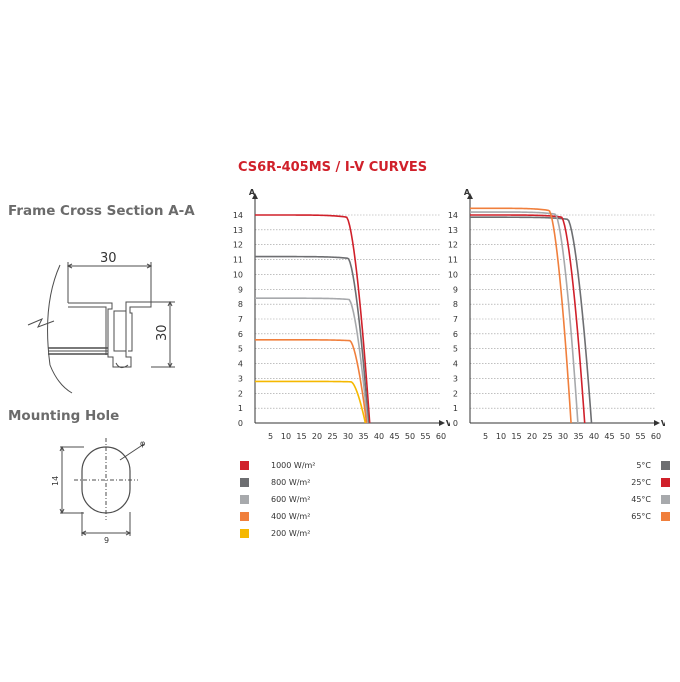 The width and height of the screenshot is (680, 682). What do you see at coordinates (64, 416) in the screenshot?
I see `mounting-hole-title: Mounting Hole` at bounding box center [64, 416].